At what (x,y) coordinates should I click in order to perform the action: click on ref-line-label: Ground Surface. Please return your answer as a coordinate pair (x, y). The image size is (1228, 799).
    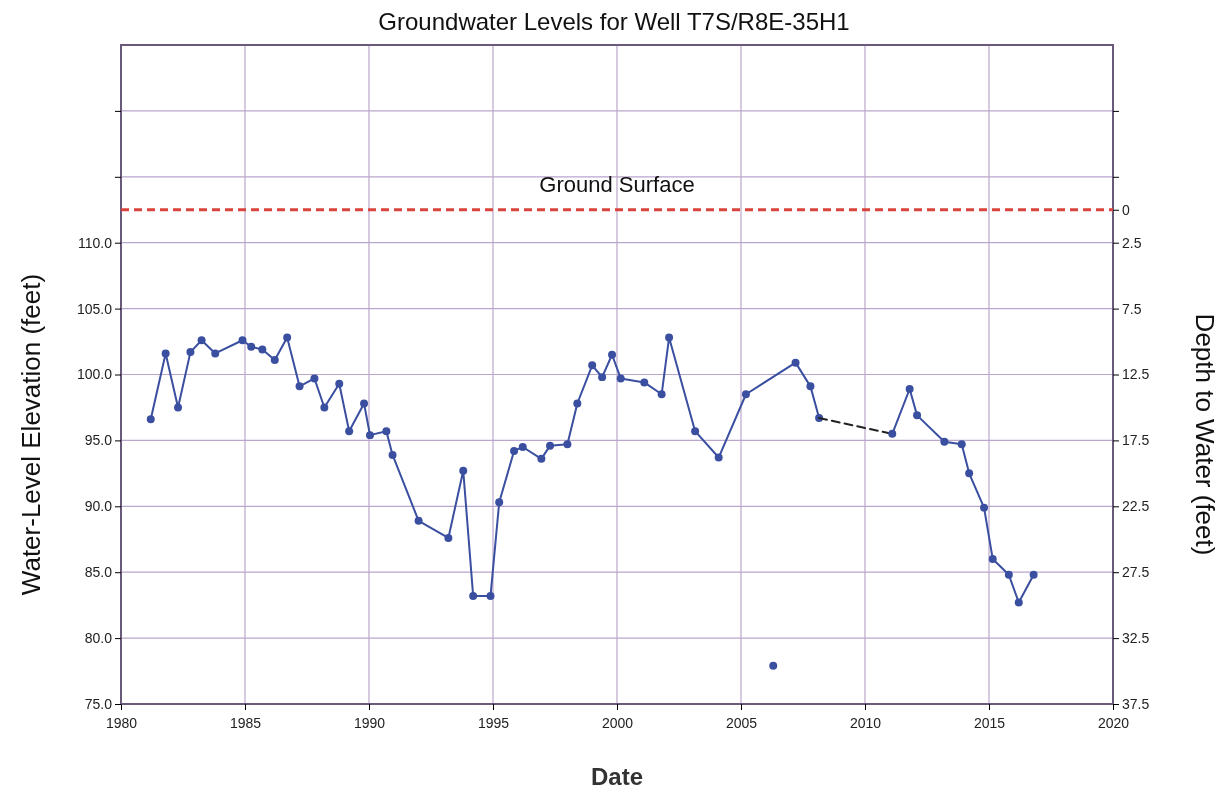
    Looking at the image, I should click on (617, 184).